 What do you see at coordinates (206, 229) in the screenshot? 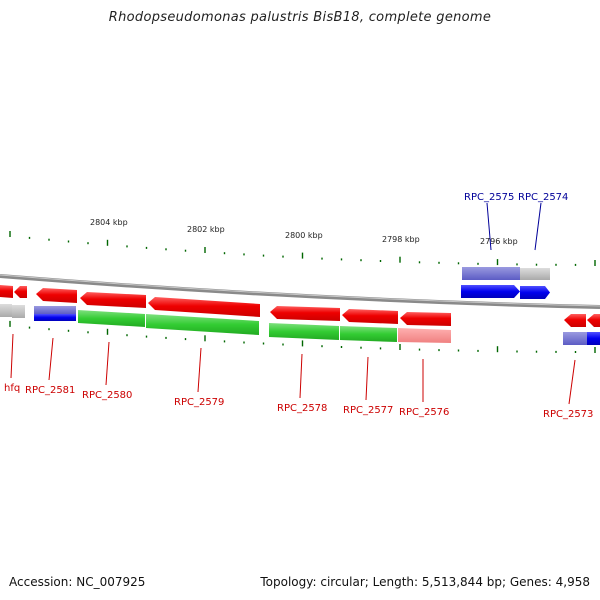
I see `scale-label: 2802 kbp` at bounding box center [206, 229].